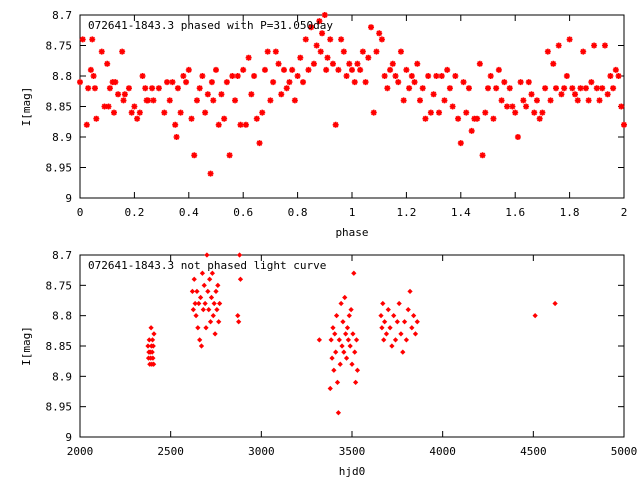 This screenshot has height=485, width=640. What do you see at coordinates (515, 212) in the screenshot?
I see `x-tick-label: 1.6` at bounding box center [515, 212].